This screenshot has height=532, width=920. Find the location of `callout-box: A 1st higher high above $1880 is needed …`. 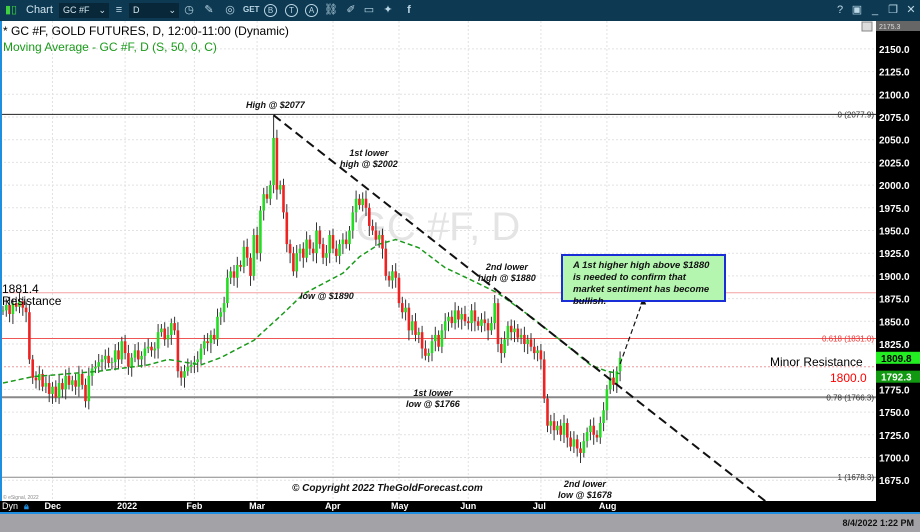

callout-box: A 1st higher high above $1880 is needed … is located at coordinates (643, 280).